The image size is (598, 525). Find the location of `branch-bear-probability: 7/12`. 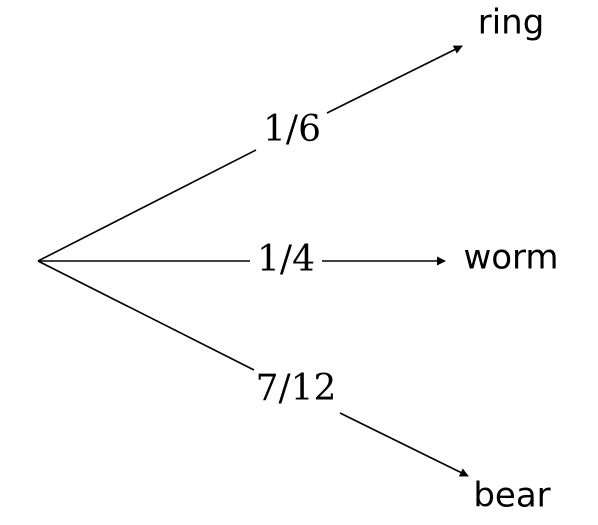

branch-bear-probability: 7/12 is located at coordinates (296, 388).